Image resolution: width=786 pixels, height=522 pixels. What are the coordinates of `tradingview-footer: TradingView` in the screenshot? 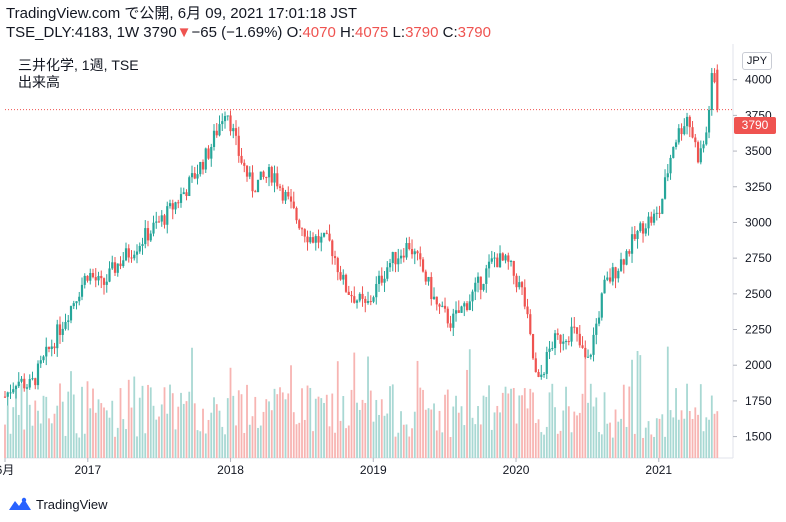 It's located at (58, 504).